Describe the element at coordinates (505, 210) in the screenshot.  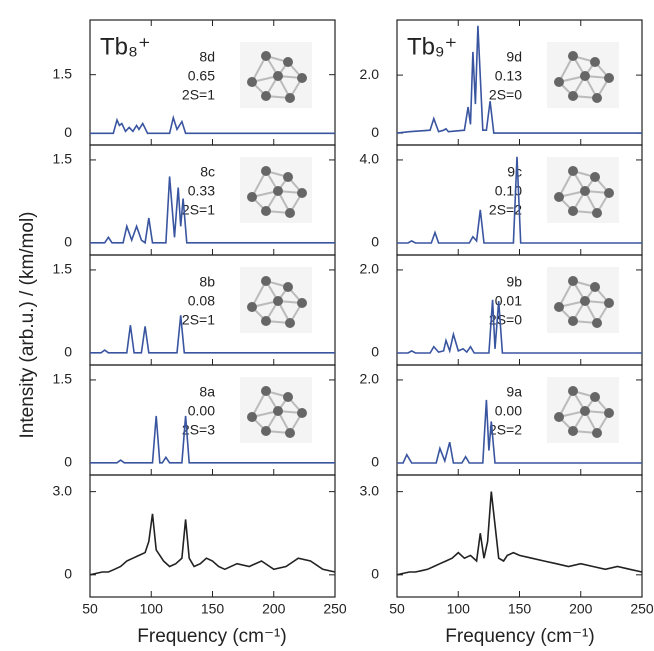
I see `isomer-label: 2S=2` at that location.